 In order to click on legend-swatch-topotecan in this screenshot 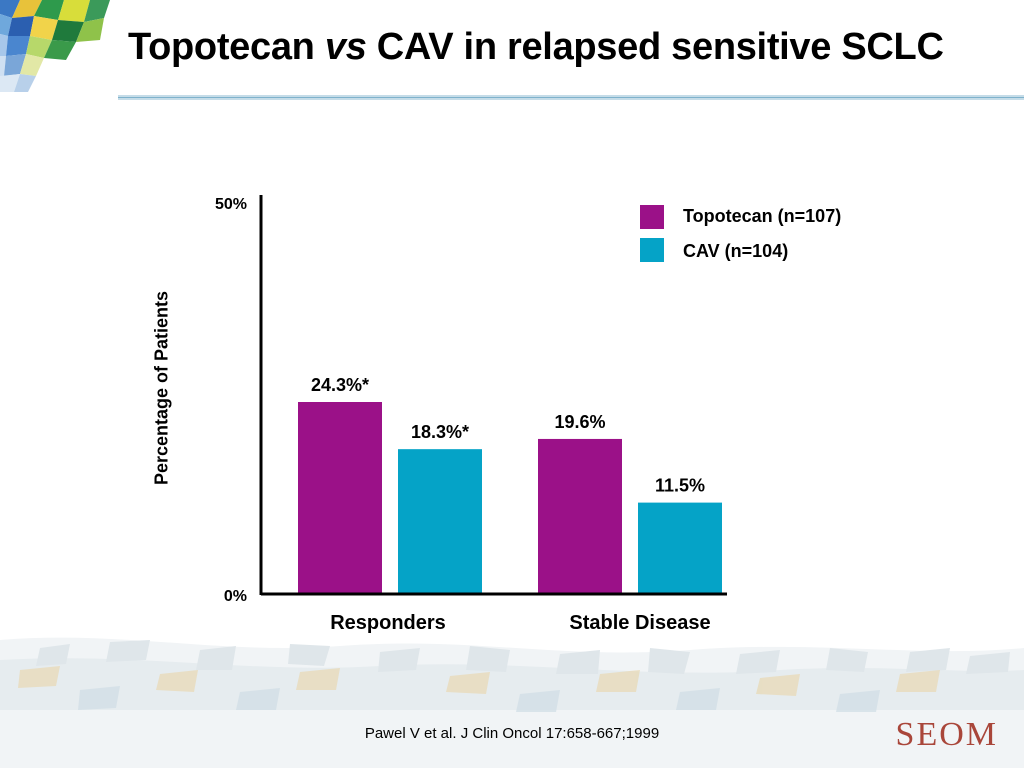, I will do `click(652, 217)`.